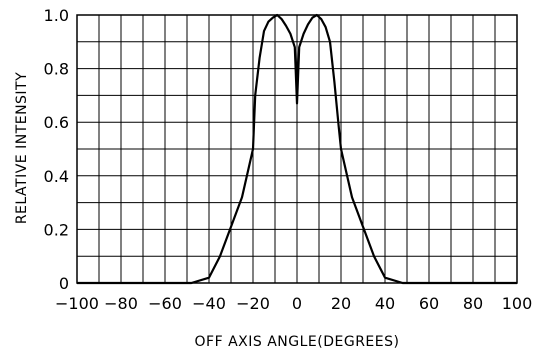  I want to click on x-tick-labels: −100 −80 −60 −40 −20 0 20 40 60 80 100, so click(293, 303).